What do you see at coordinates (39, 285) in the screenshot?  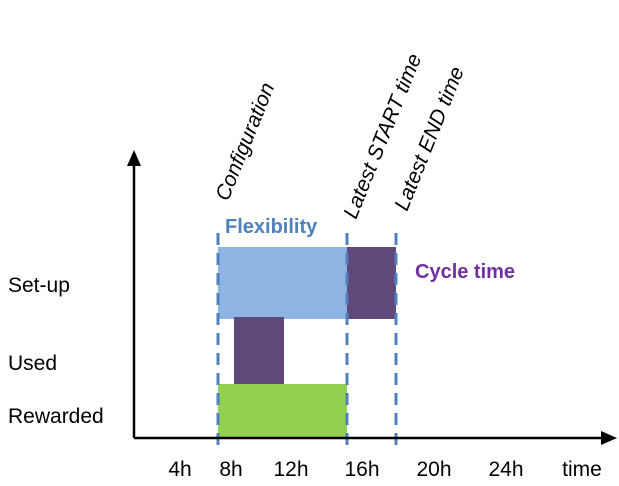 I see `row-label-setup: Set-up` at bounding box center [39, 285].